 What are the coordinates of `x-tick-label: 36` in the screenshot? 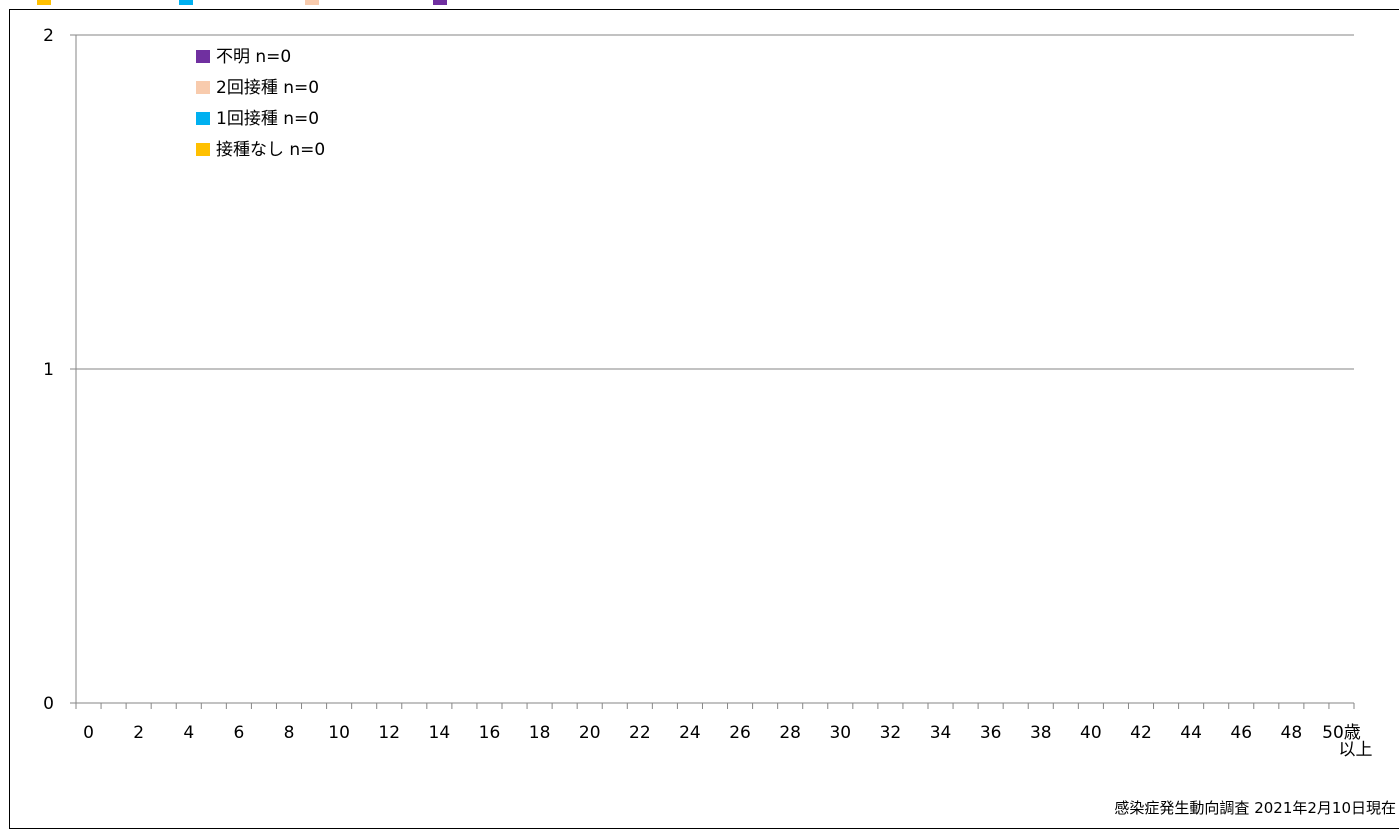 It's located at (991, 733).